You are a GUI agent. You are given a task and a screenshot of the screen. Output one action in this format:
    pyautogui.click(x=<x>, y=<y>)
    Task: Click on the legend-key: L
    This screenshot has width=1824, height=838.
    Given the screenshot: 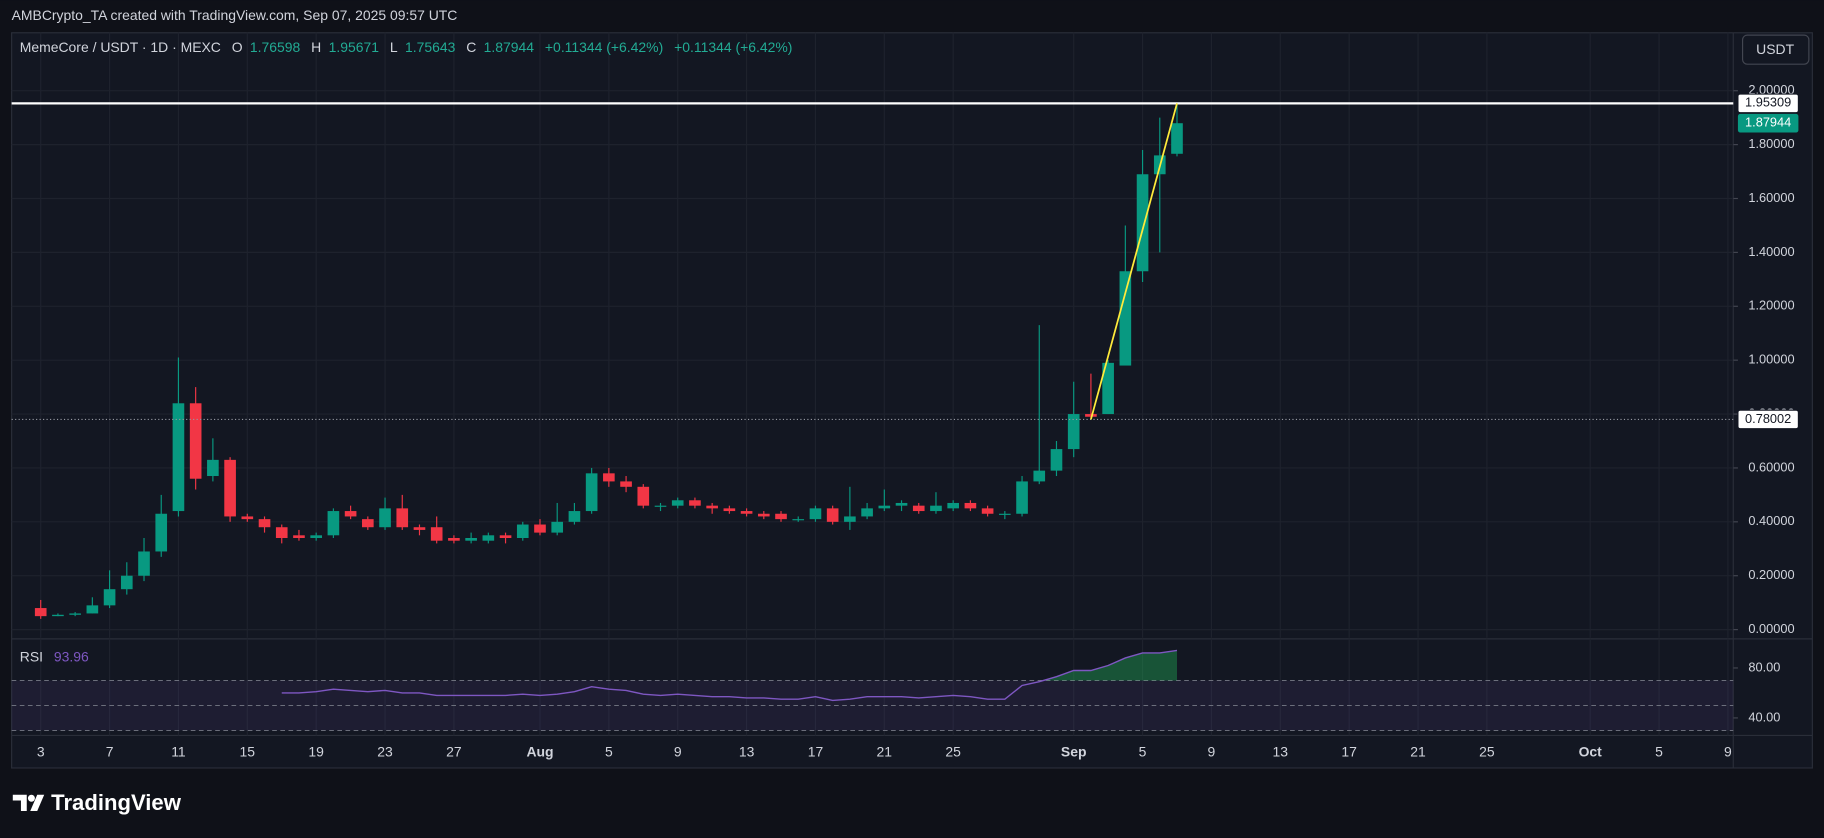 What is the action you would take?
    pyautogui.click(x=394, y=47)
    